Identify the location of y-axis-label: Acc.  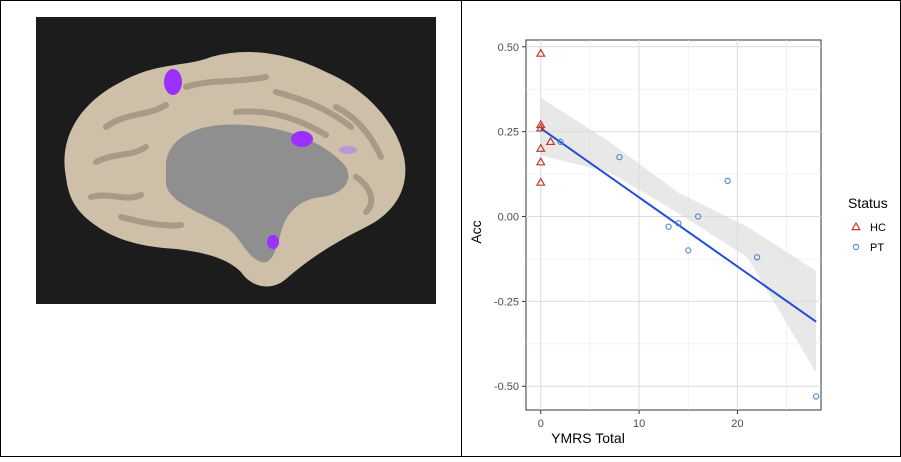
(476, 231).